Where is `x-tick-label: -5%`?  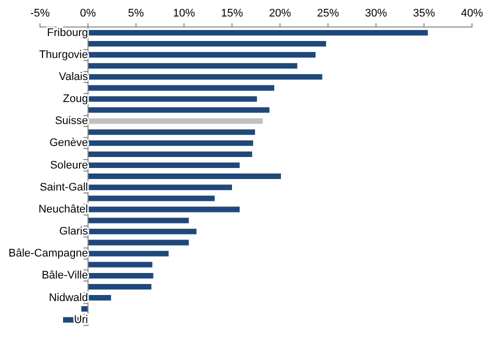
x-tick-label: -5% is located at coordinates (40, 14).